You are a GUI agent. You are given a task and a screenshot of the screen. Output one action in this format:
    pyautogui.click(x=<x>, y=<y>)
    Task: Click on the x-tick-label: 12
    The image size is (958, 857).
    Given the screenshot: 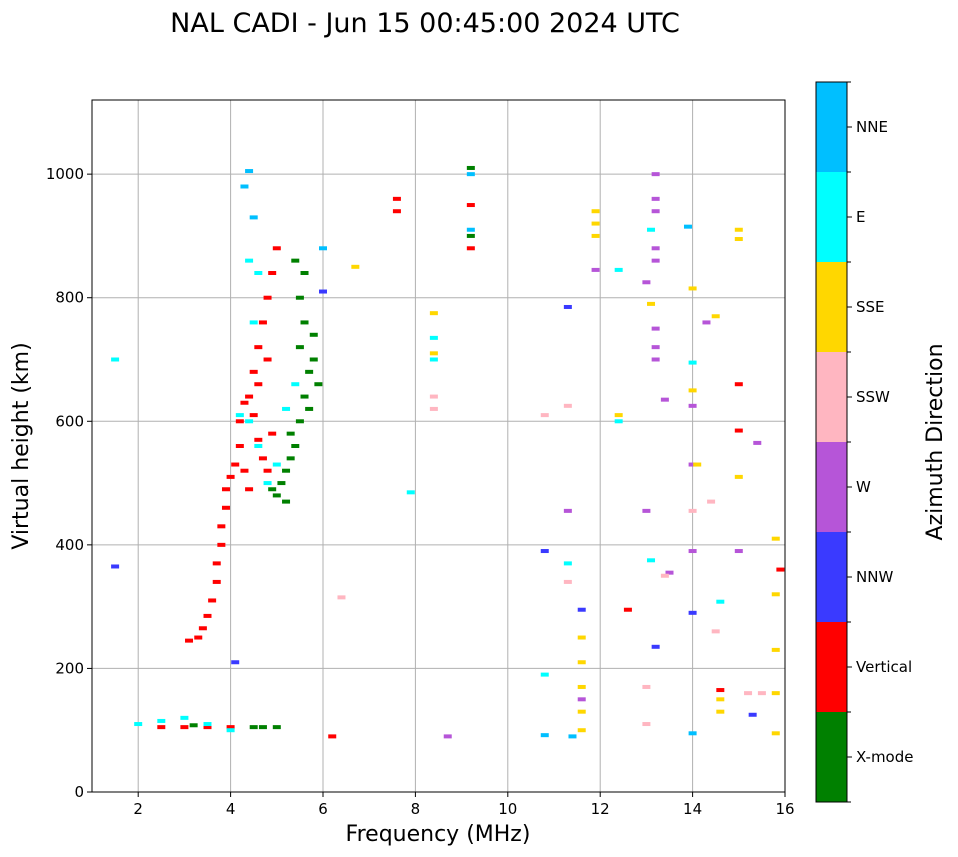 What is the action you would take?
    pyautogui.click(x=600, y=809)
    